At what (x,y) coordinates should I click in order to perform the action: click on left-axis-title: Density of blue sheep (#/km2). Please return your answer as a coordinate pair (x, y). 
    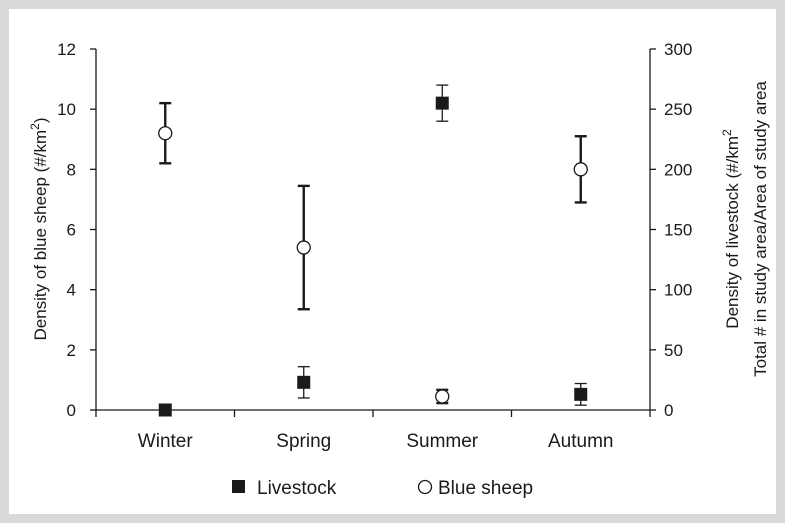
    Looking at the image, I should click on (39, 228).